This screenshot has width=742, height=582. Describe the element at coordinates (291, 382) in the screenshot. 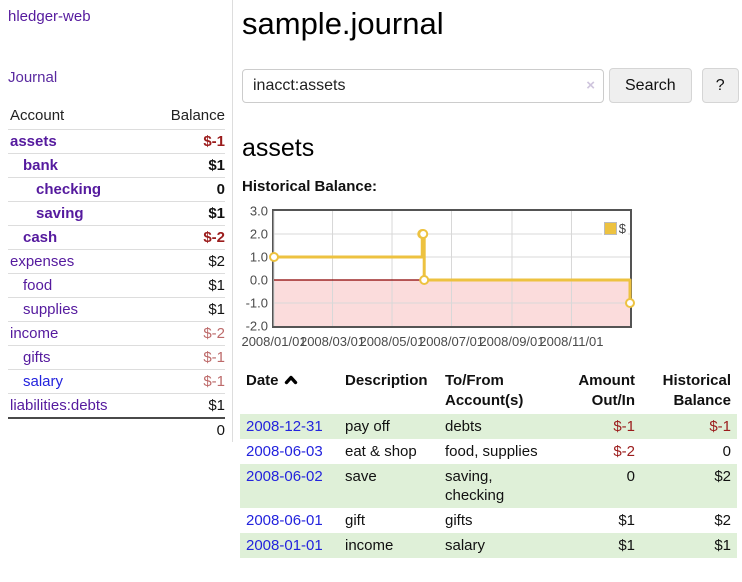

I see `sort-asc-icon` at that location.